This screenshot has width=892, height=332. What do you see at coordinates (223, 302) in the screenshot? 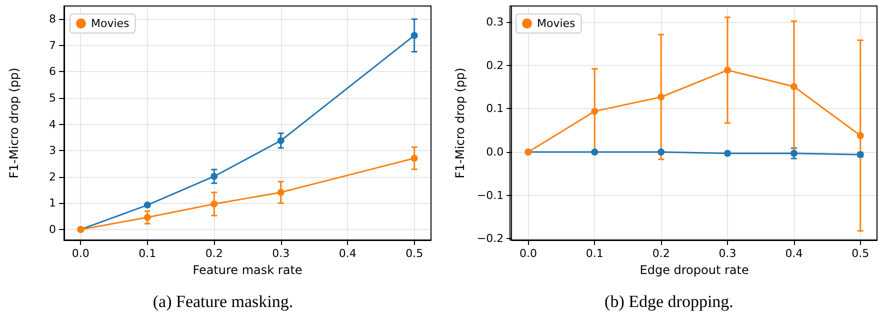
I see `text: (a) Feature masking.` at bounding box center [223, 302].